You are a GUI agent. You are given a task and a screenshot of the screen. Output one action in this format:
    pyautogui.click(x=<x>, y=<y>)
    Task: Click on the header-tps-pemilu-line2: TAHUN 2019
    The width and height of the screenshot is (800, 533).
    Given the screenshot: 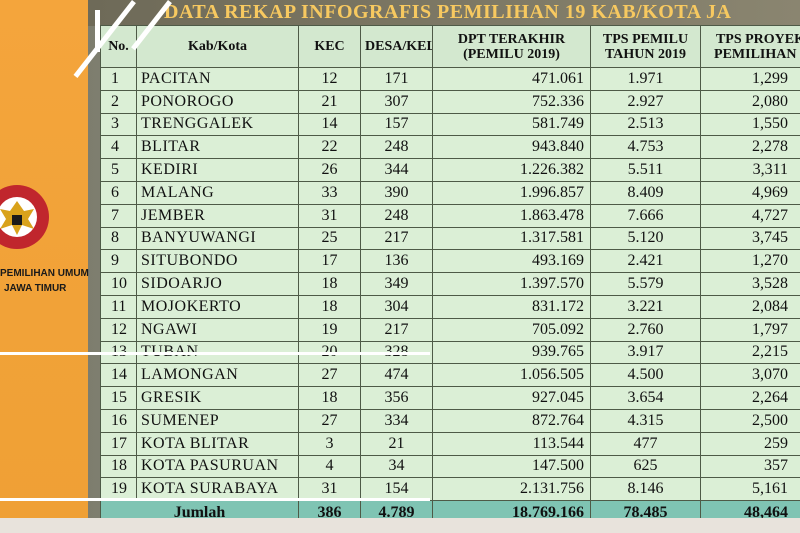 What is the action you would take?
    pyautogui.click(x=645, y=54)
    